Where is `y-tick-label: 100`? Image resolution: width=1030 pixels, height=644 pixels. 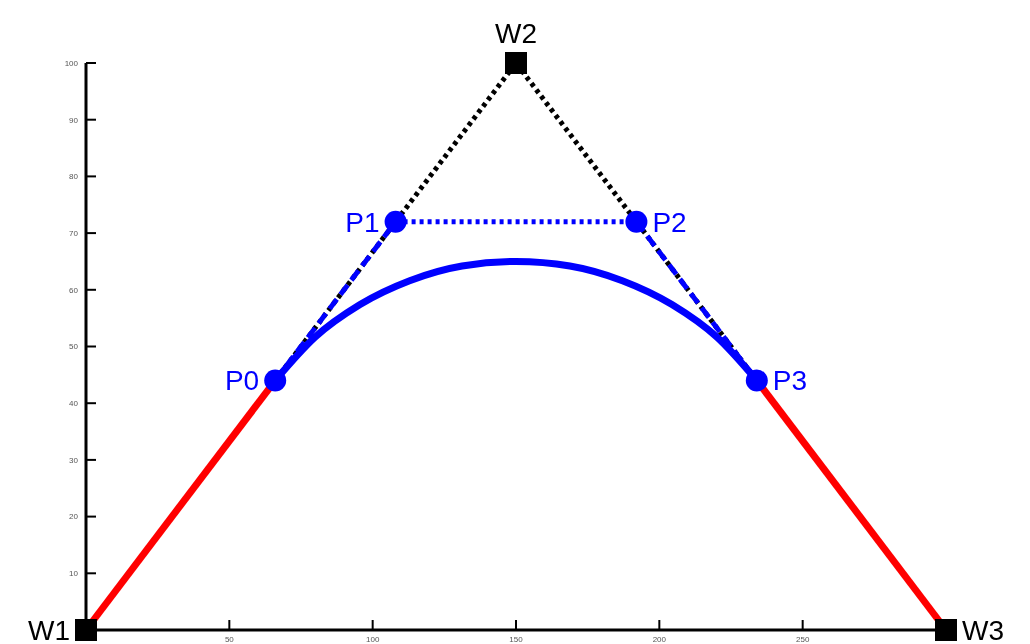
y-tick-label: 100 is located at coordinates (71, 63).